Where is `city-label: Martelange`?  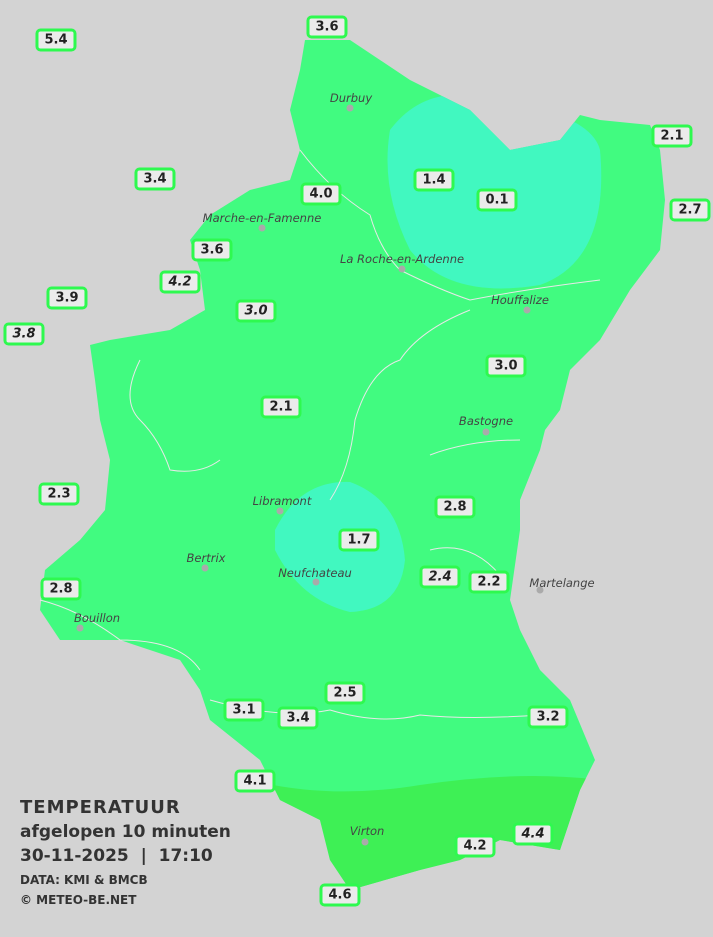 city-label: Martelange is located at coordinates (562, 583).